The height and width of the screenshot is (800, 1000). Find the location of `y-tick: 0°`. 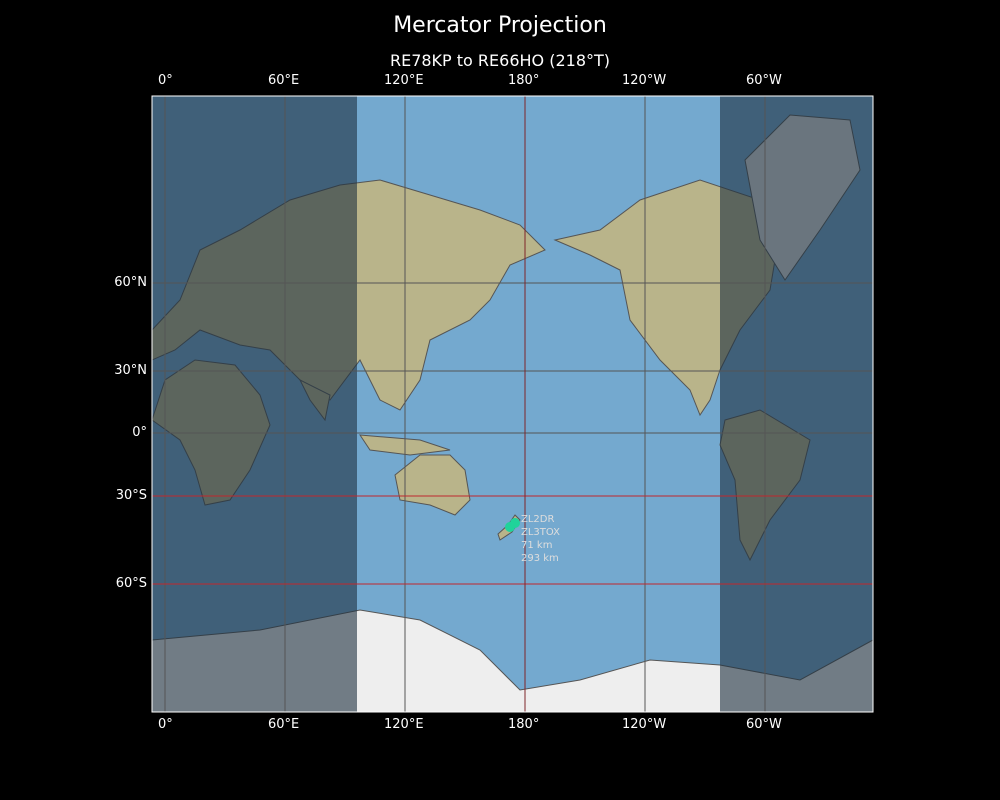

y-tick: 0° is located at coordinates (139, 432).